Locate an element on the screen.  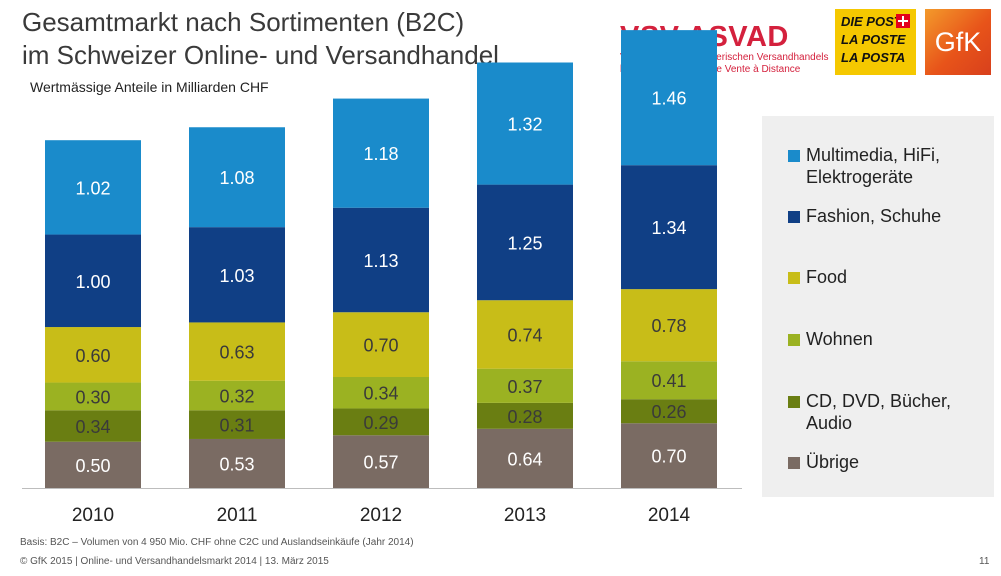
bar-segment-wohnen-2012 is located at coordinates (381, 393).